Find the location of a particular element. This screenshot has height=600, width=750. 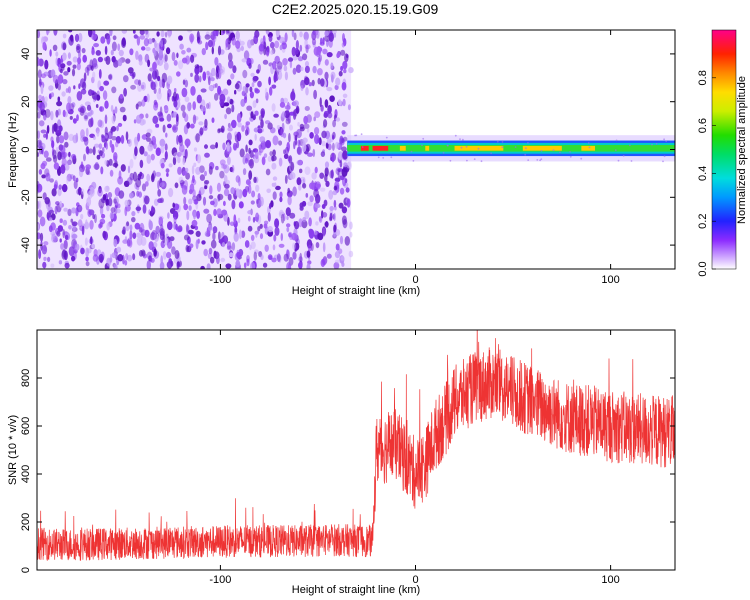

y-tick-label: 200 is located at coordinates (26, 522).